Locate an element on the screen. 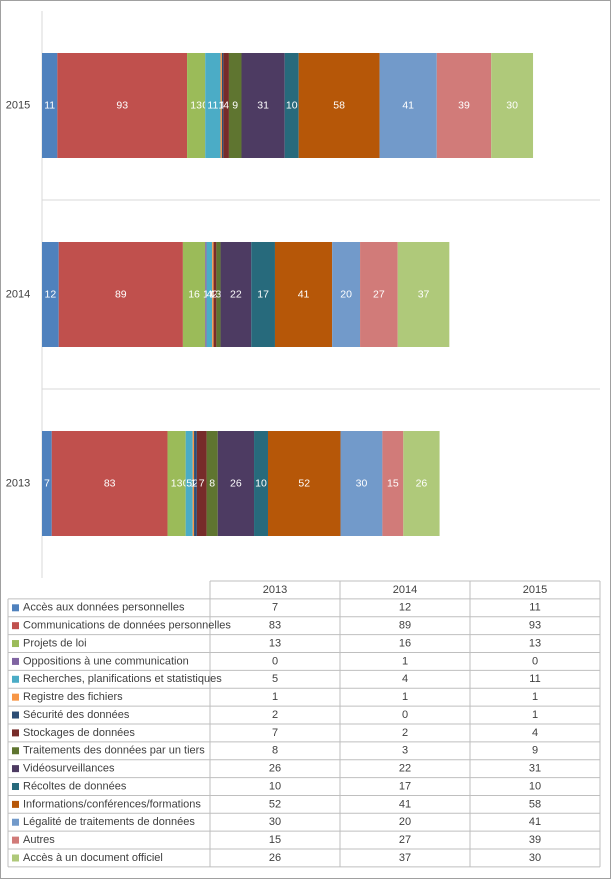 The image size is (611, 879). table-cell: 39 is located at coordinates (535, 840).